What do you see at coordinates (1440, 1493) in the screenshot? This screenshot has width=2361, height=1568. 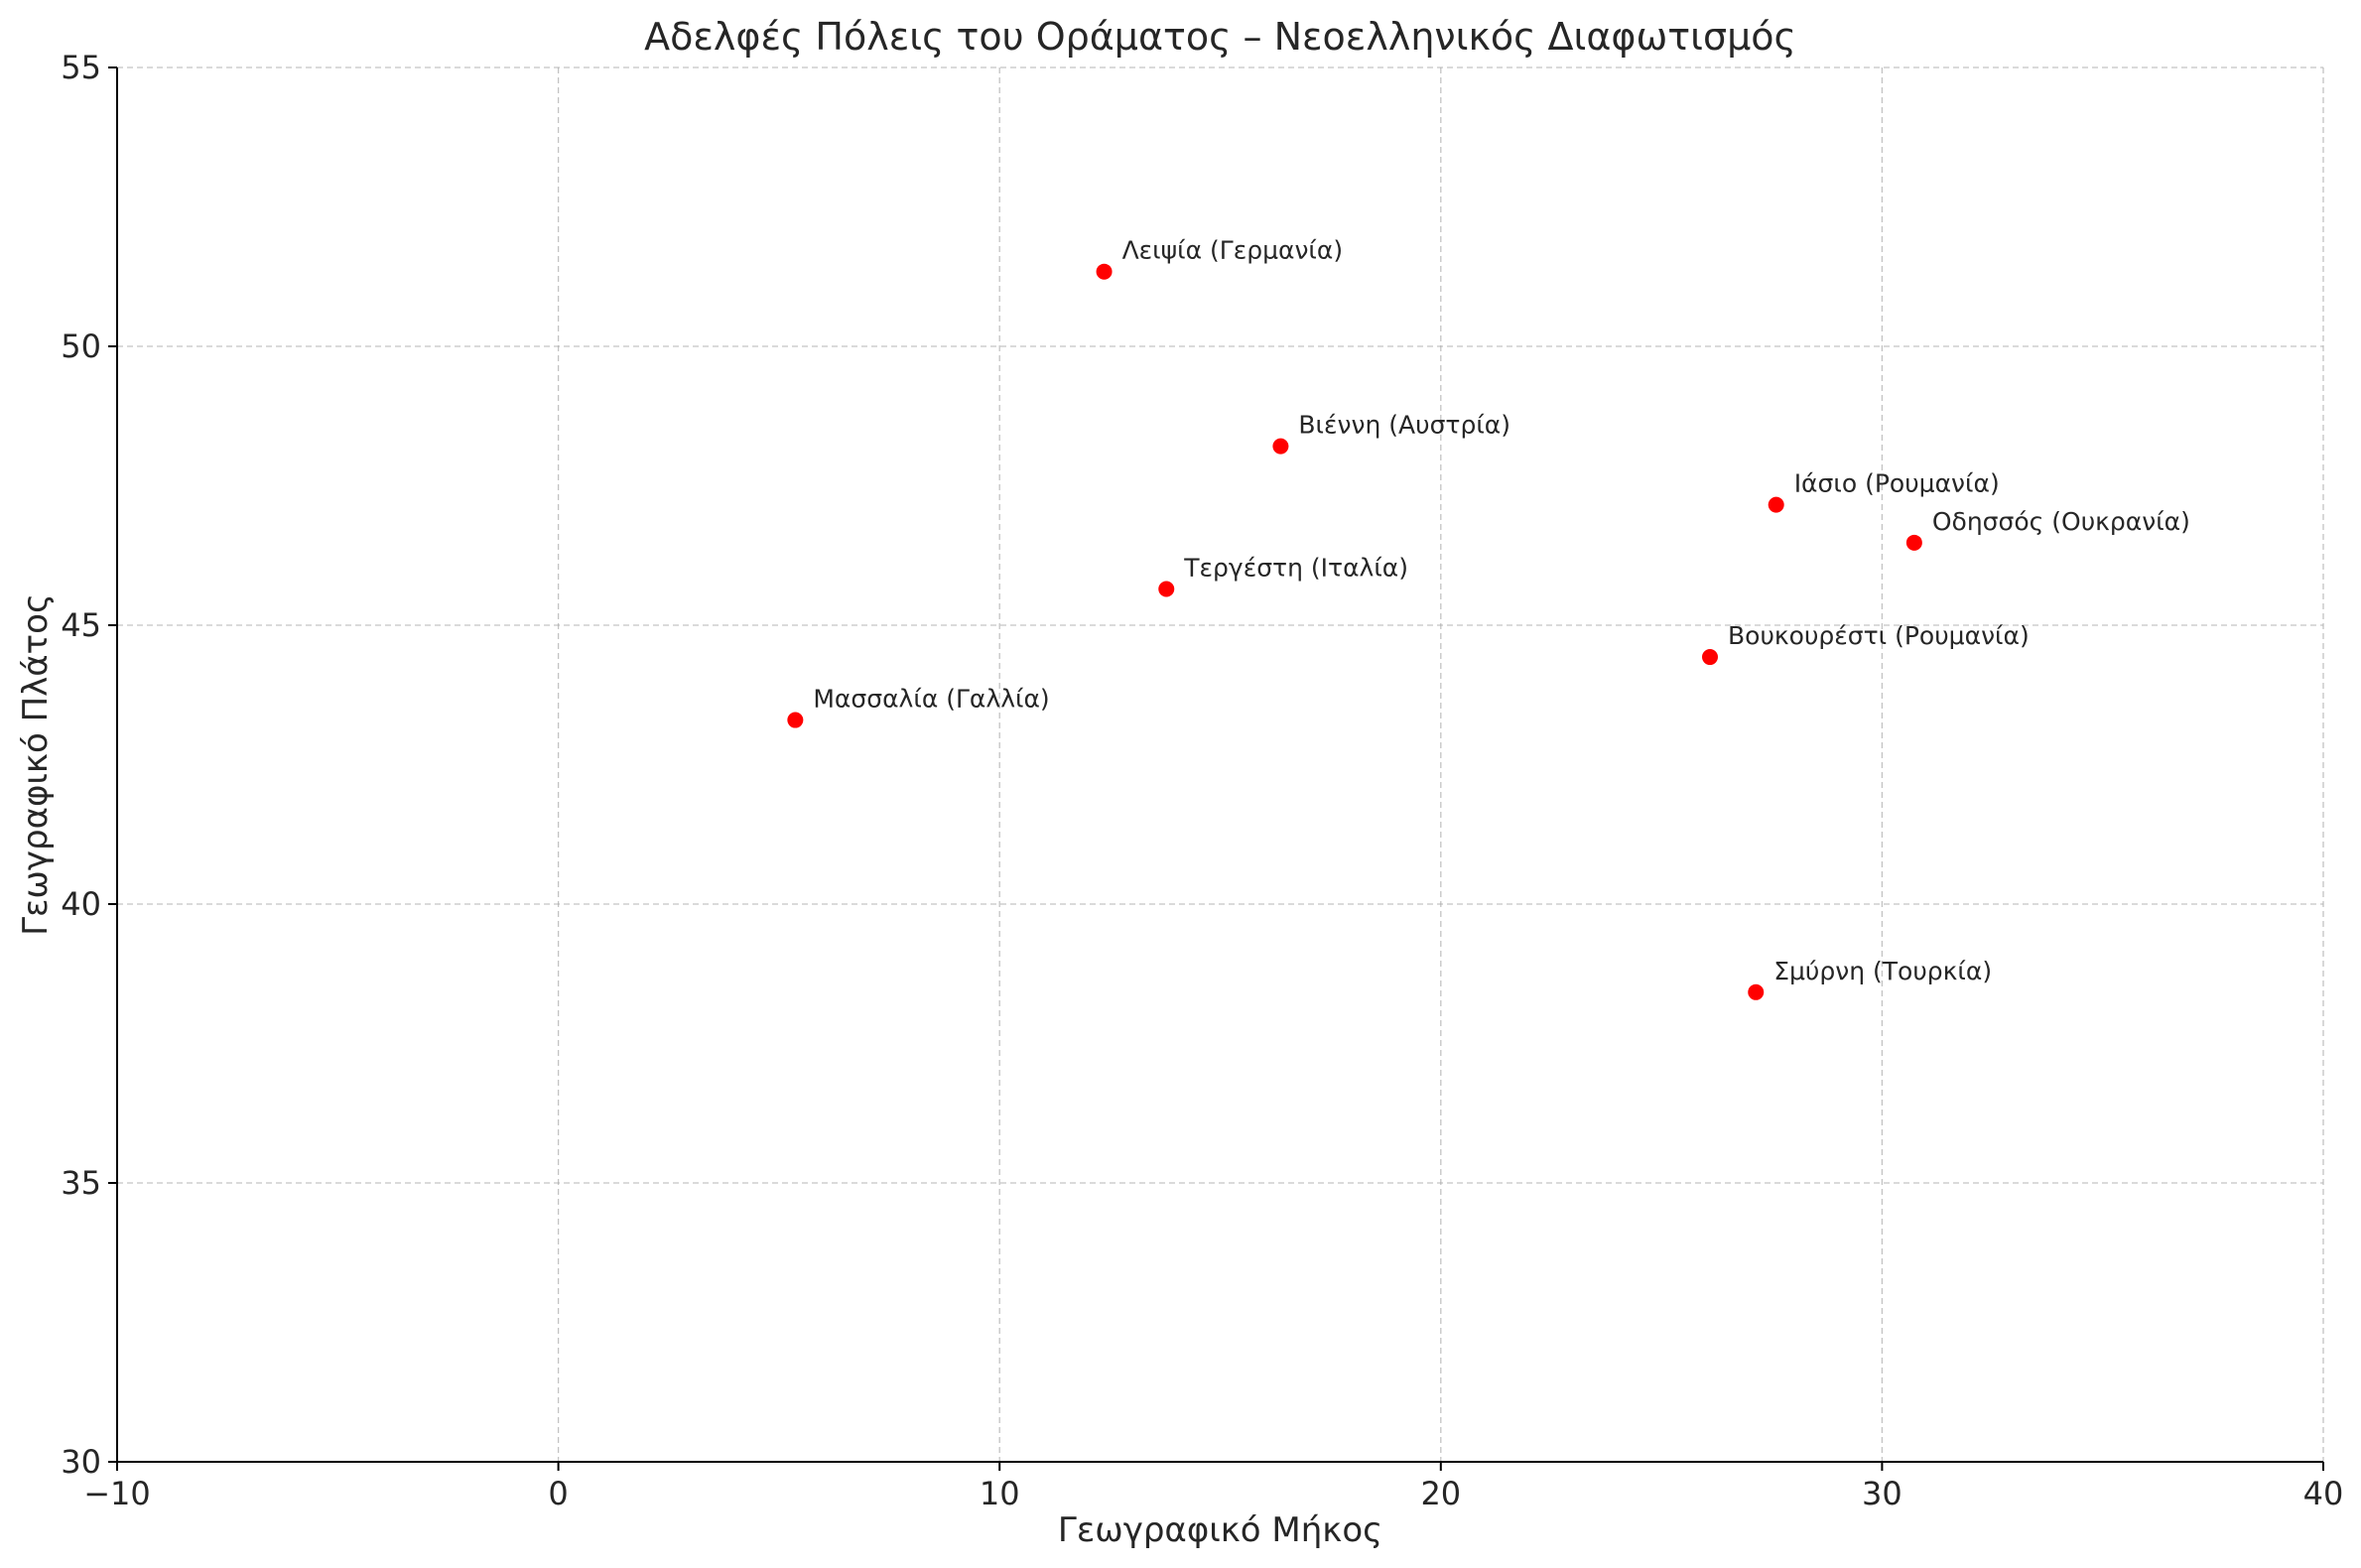 I see `x-tick-label: 20` at bounding box center [1440, 1493].